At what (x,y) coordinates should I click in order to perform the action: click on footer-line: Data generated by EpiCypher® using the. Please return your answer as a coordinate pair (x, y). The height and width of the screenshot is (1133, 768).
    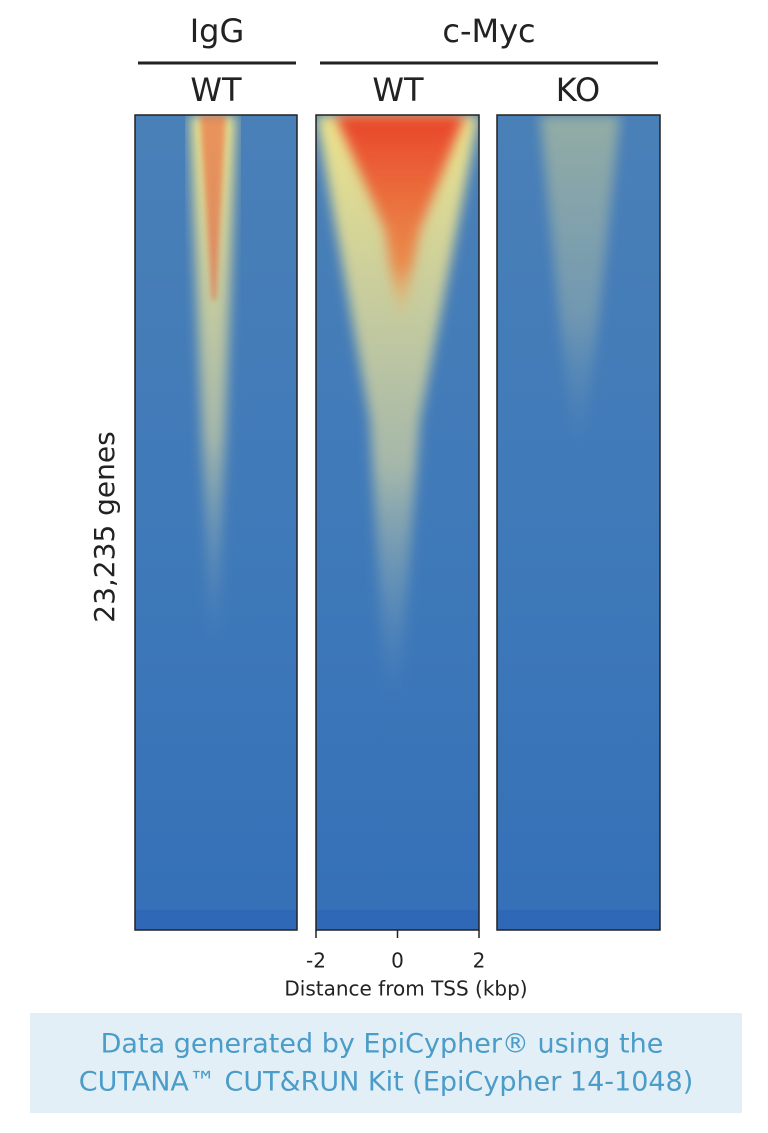
    Looking at the image, I should click on (382, 1044).